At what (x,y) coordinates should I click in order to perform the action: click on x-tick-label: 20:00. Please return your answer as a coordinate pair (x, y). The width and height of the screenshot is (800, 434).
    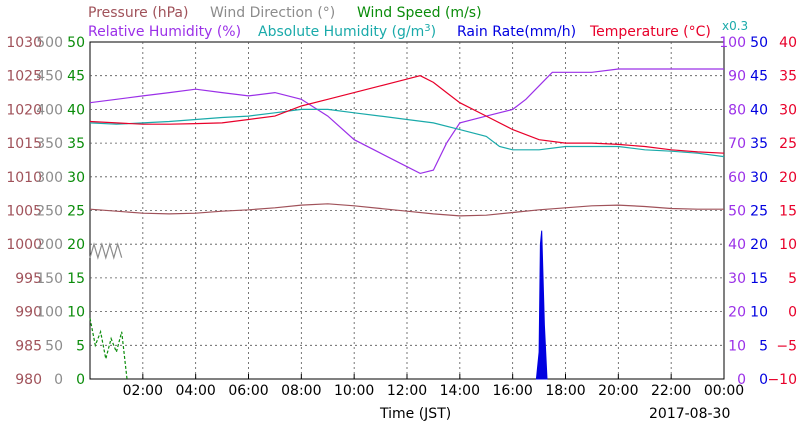
    Looking at the image, I should click on (618, 391).